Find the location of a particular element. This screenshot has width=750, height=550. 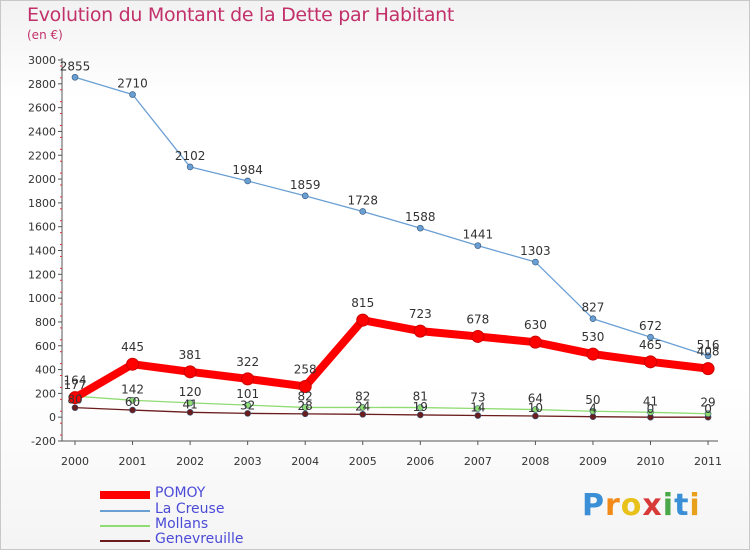

y-tick-label: 2400 is located at coordinates (42, 131).